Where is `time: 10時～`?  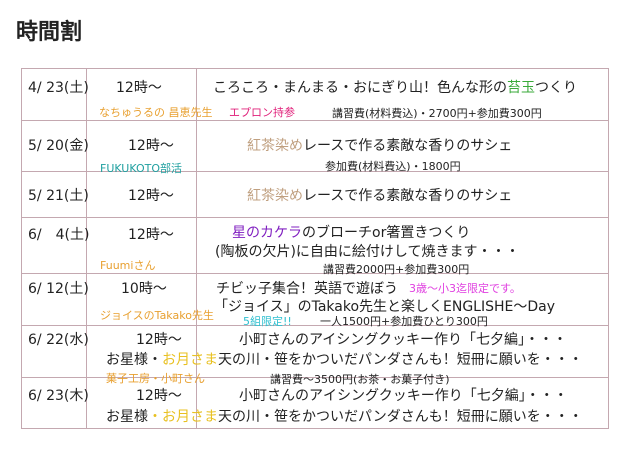
time: 10時～ is located at coordinates (144, 289).